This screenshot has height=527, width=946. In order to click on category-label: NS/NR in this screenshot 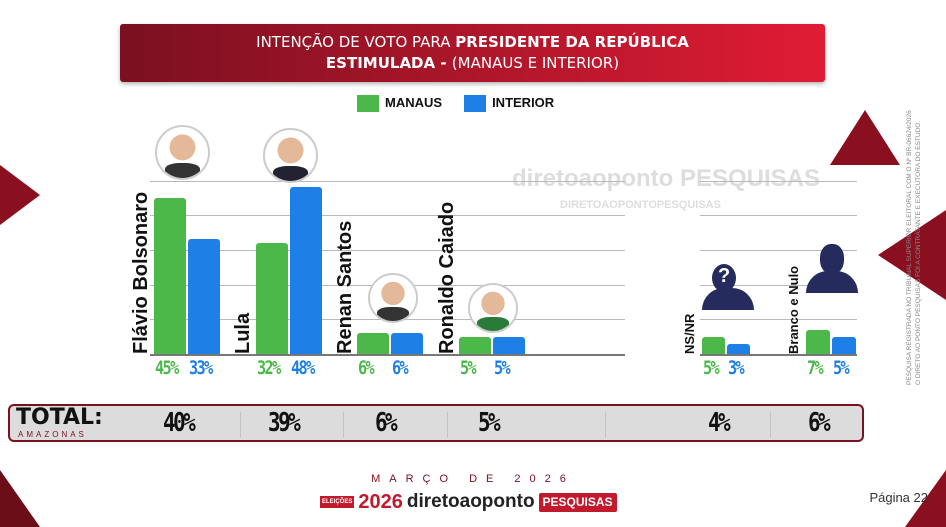, I will do `click(689, 333)`.